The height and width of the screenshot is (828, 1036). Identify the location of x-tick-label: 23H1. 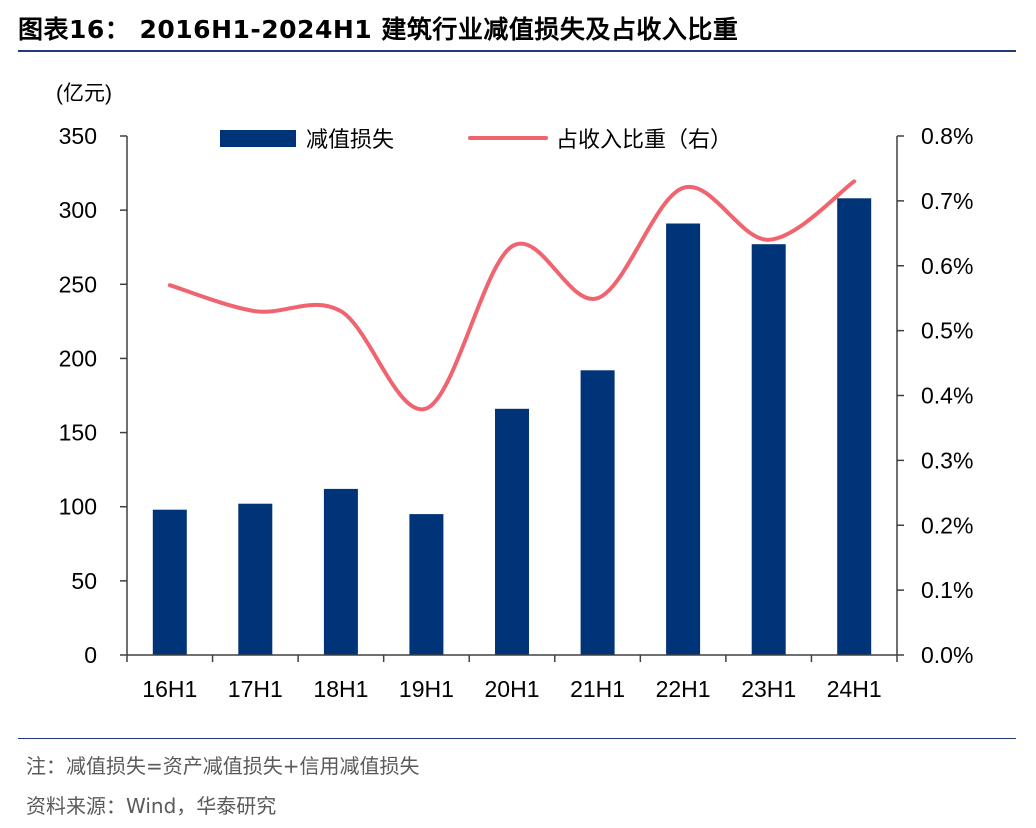
(768, 689).